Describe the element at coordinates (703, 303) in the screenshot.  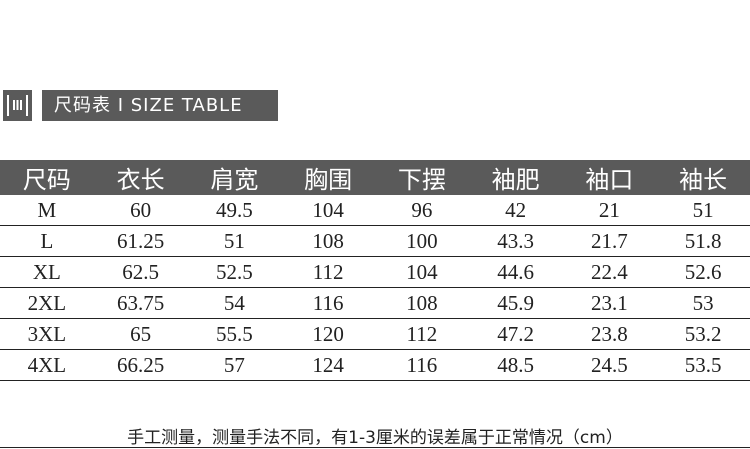
I see `table-cell: 53` at that location.